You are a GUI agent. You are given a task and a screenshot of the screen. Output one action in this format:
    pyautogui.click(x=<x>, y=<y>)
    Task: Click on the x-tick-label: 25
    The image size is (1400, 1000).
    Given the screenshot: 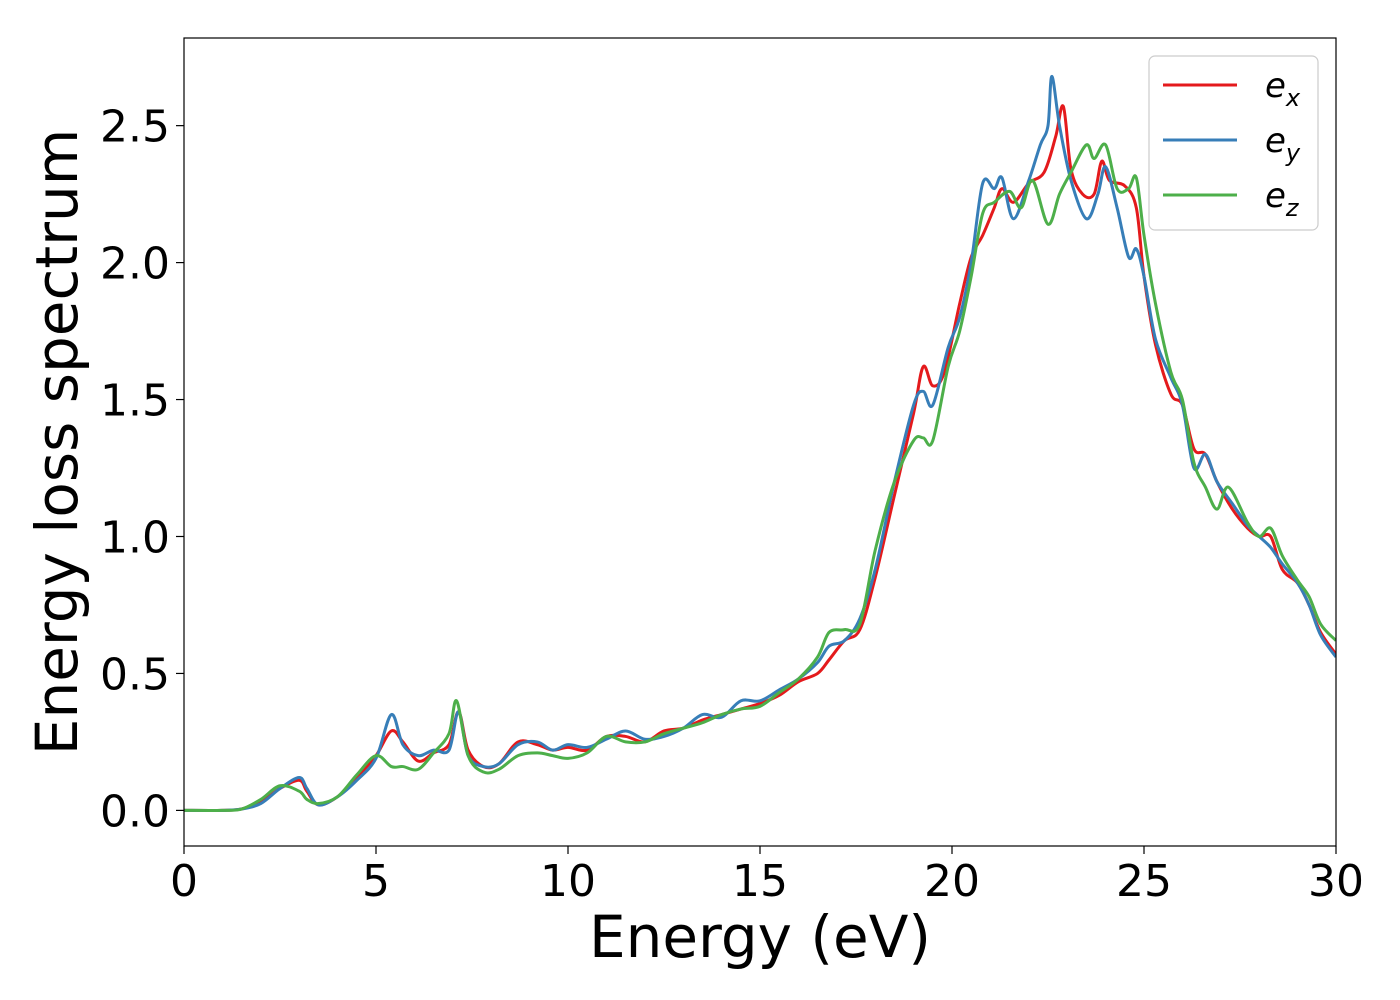 What is the action you would take?
    pyautogui.click(x=1144, y=881)
    